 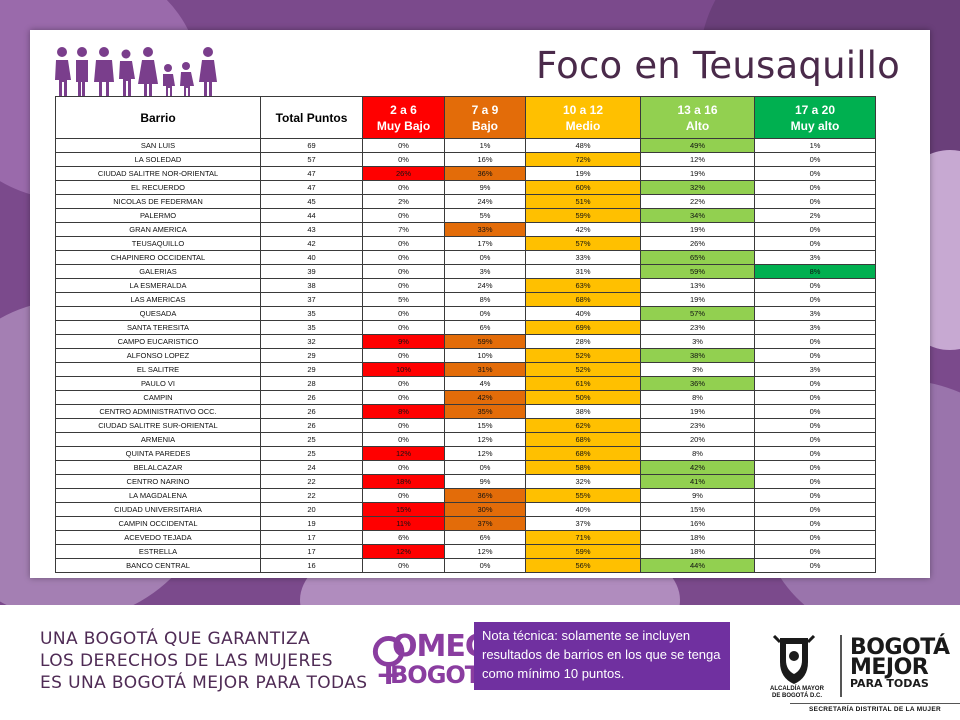 I want to click on cell-bajo: 6%, so click(x=485, y=327).